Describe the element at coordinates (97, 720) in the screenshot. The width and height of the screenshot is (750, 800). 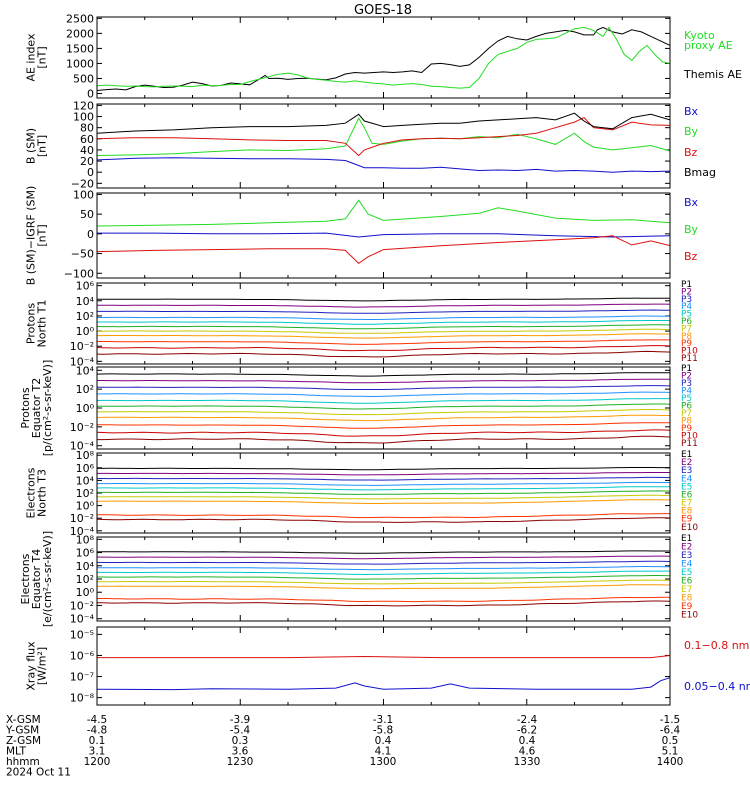
I see `footer-value: -4.5` at that location.